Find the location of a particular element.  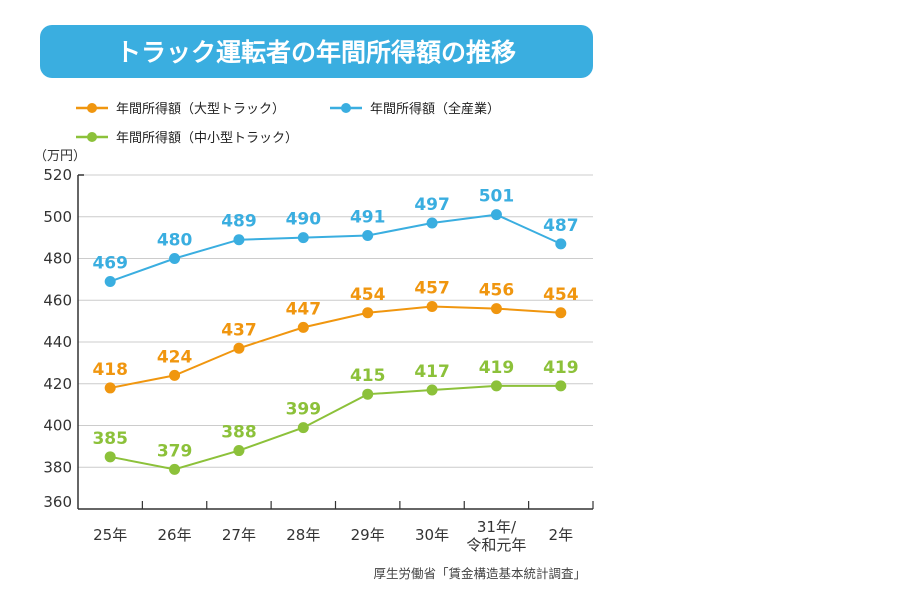

data-label: 469 is located at coordinates (110, 263).